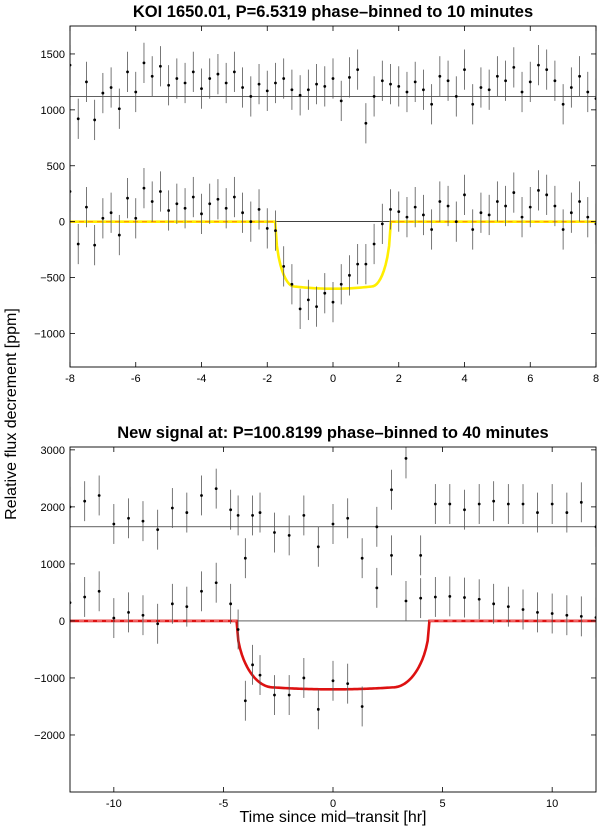 The height and width of the screenshot is (828, 600). What do you see at coordinates (11, 414) in the screenshot?
I see `y-axis-label: Relative flux decrement [ppm]` at bounding box center [11, 414].